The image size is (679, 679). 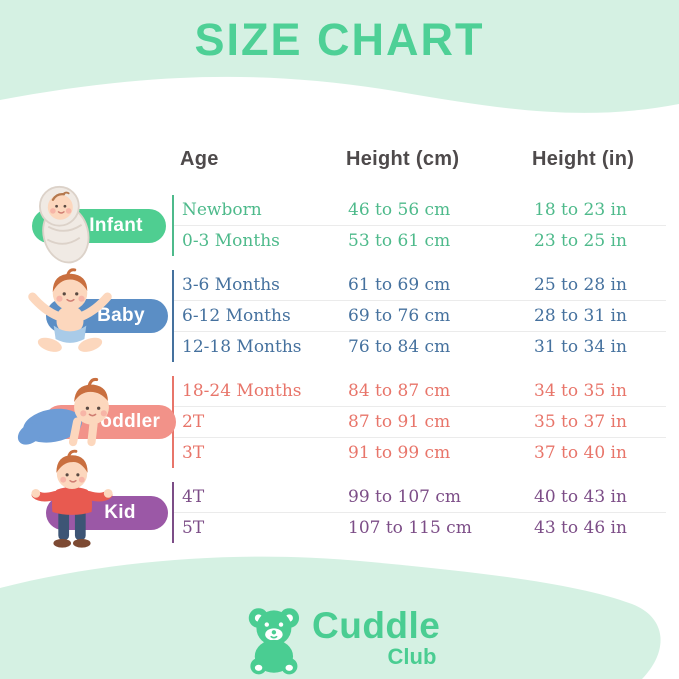 What do you see at coordinates (341, 159) in the screenshot?
I see `table-header-row: Age Height (cm) Height (in)` at bounding box center [341, 159].